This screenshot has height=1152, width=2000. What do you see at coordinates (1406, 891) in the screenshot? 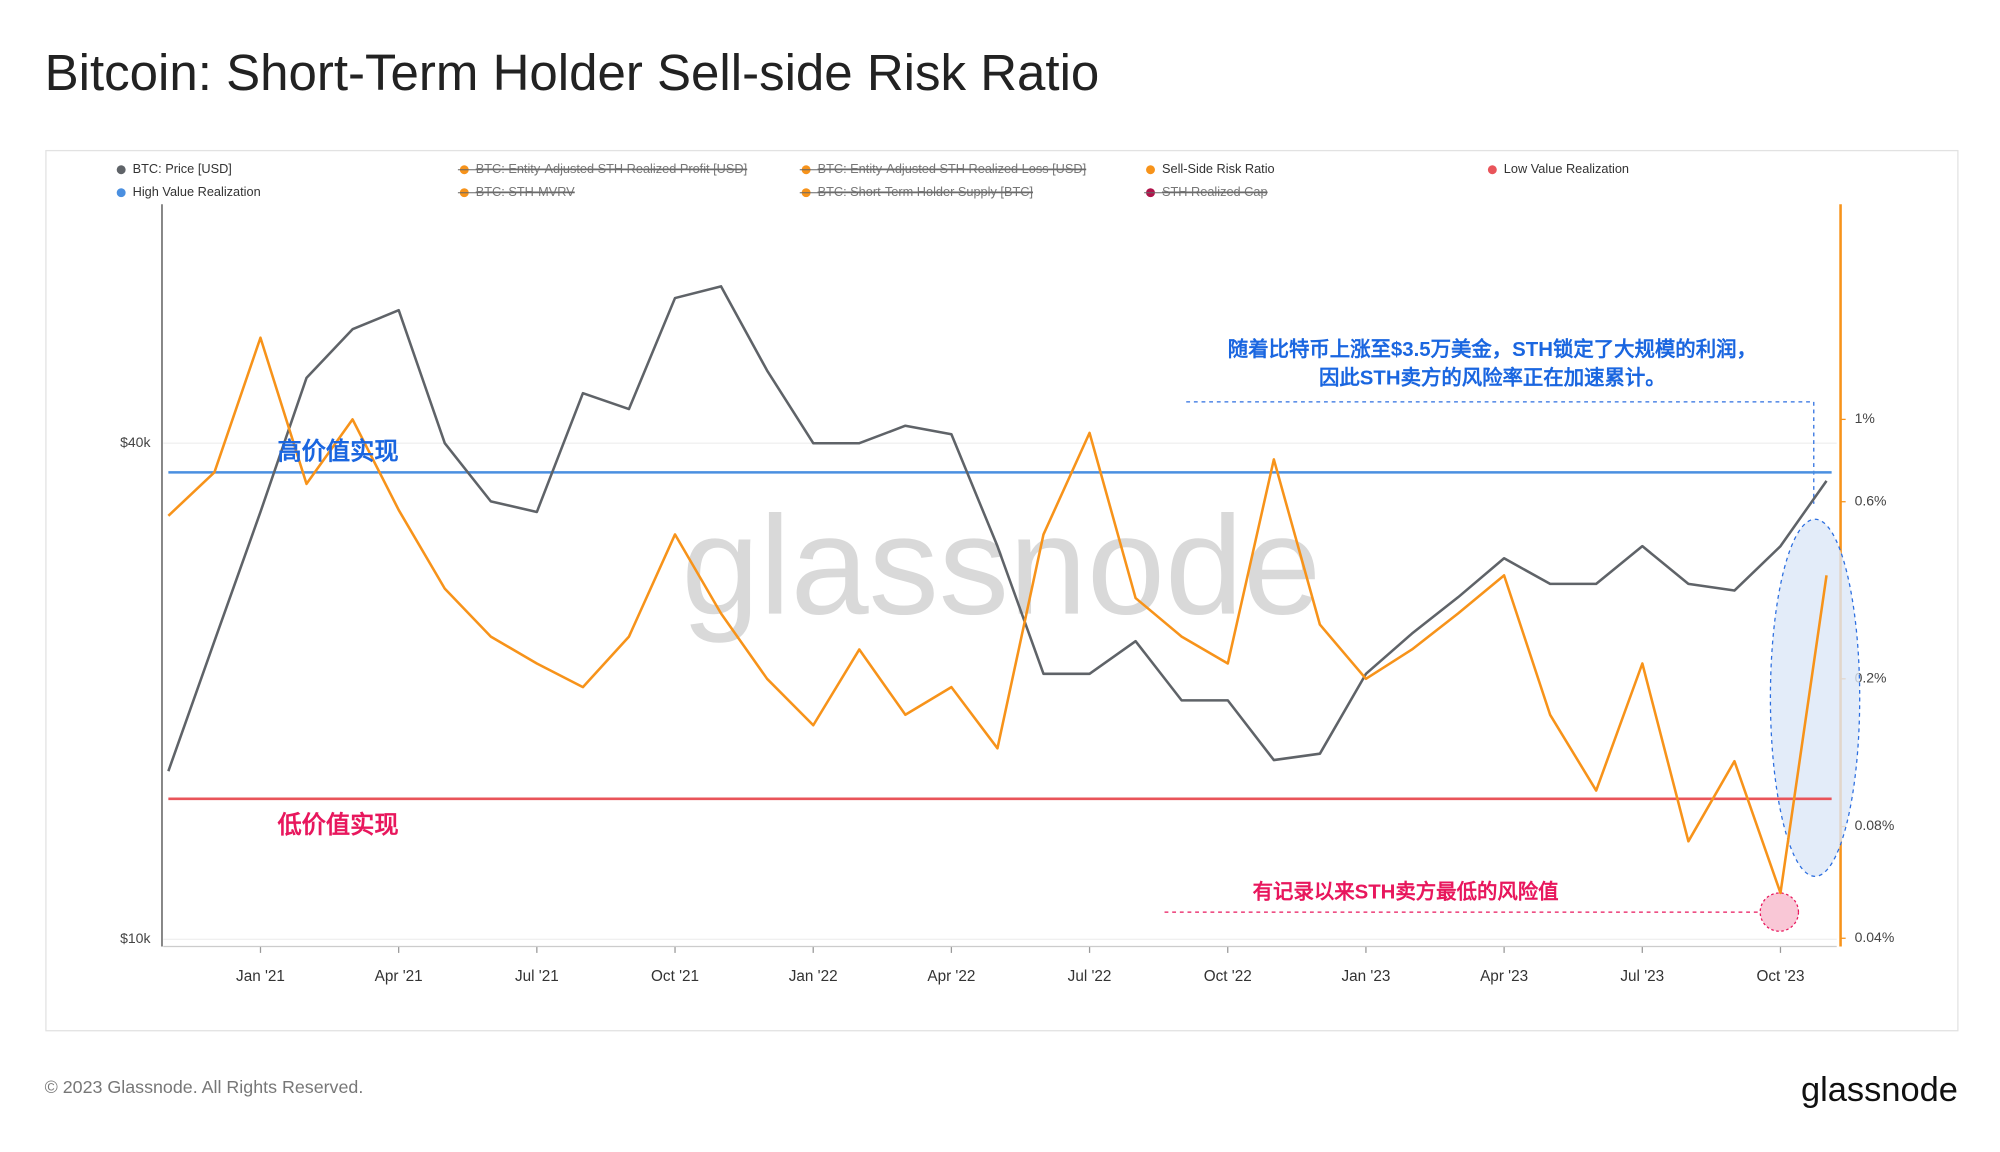
I see `annotation: 有记录以来STH卖方最低的风险值` at bounding box center [1406, 891].